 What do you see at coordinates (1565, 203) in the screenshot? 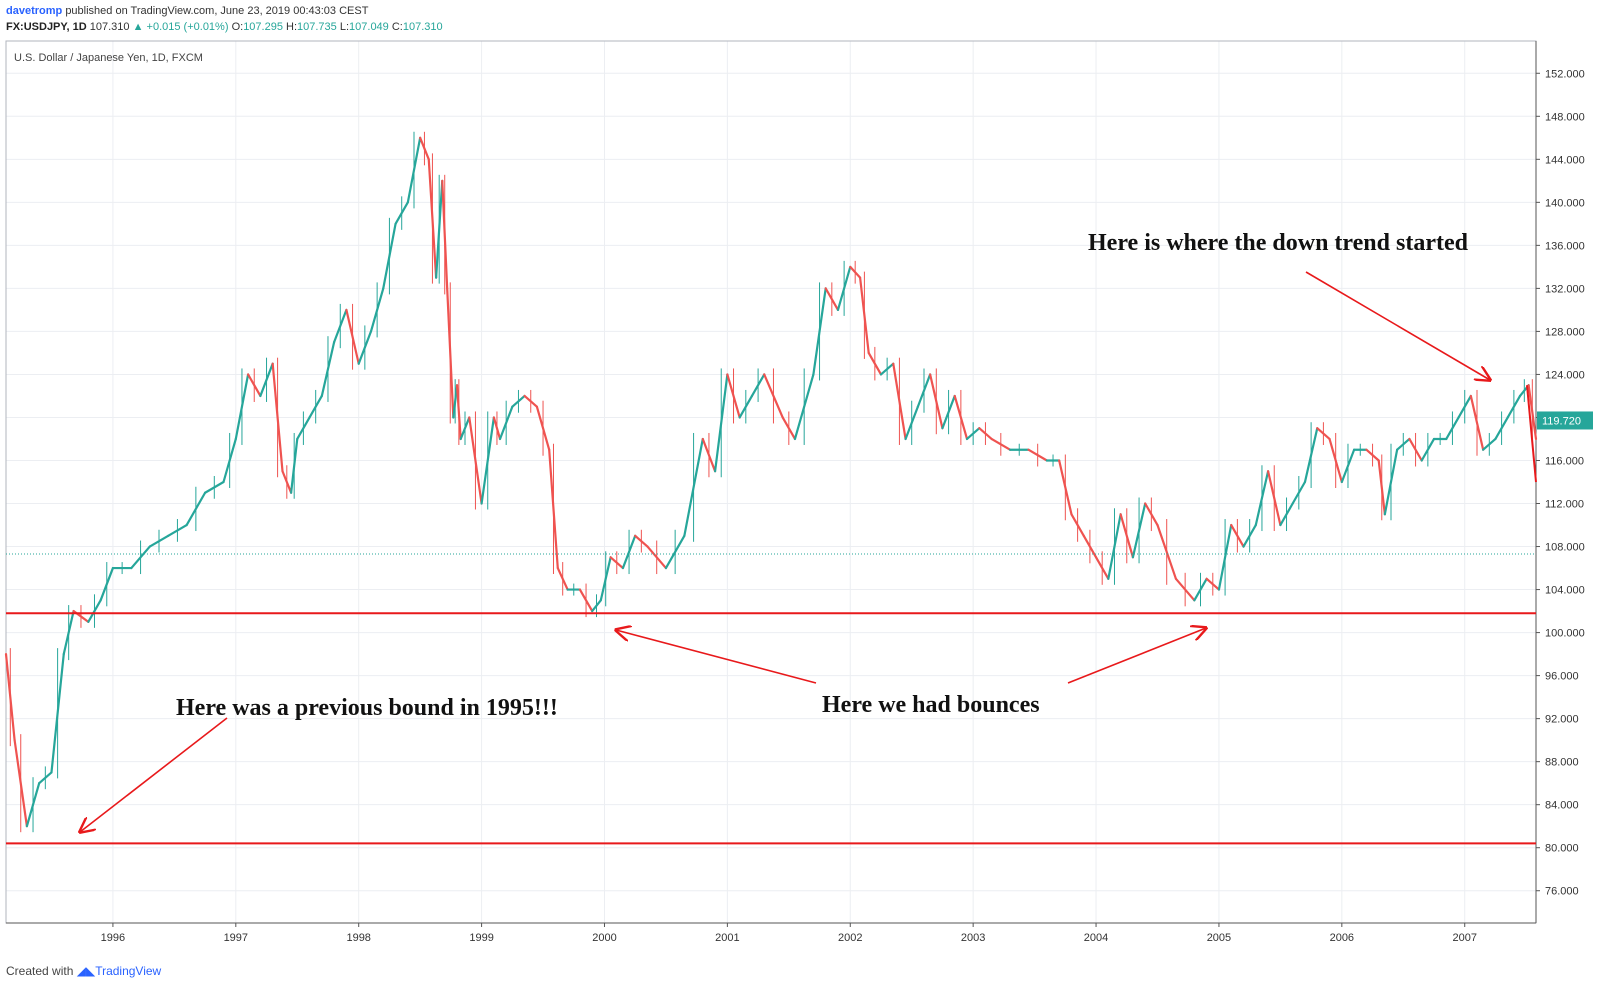
I see `y-tick-label: 140.000` at bounding box center [1565, 203].